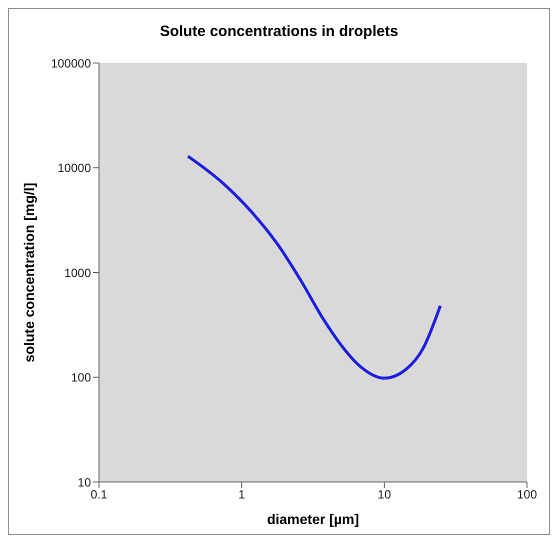  I want to click on y-tick-label: 10, so click(85, 482).